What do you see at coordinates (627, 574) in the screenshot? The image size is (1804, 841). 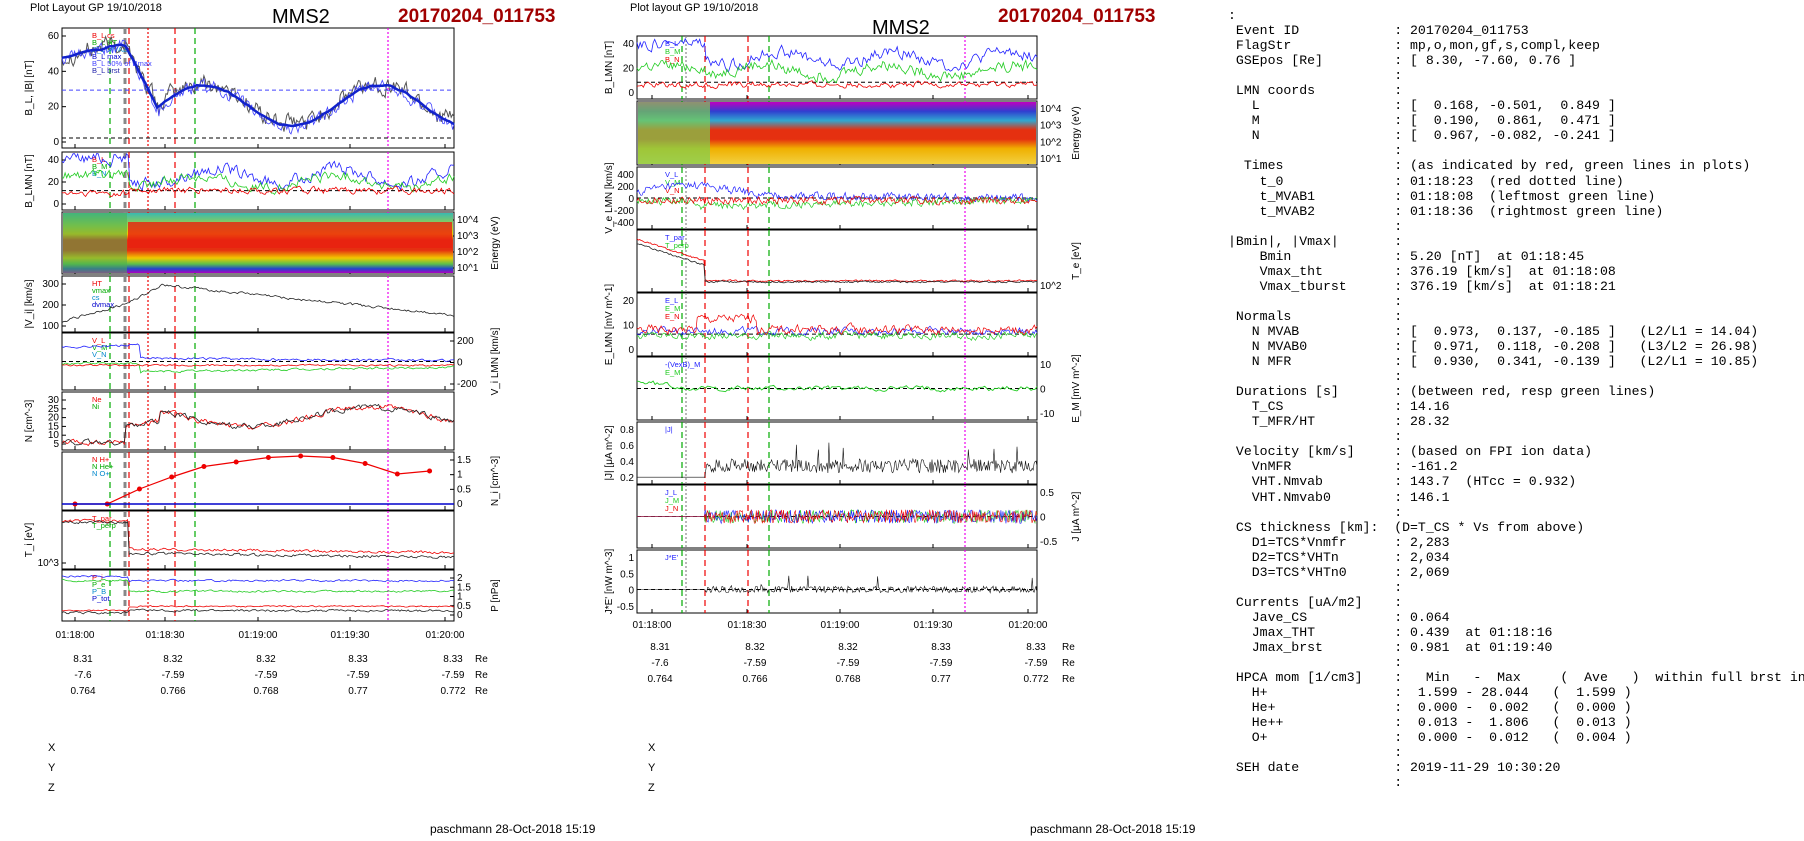 I see `left-ytick: 0.5` at bounding box center [627, 574].